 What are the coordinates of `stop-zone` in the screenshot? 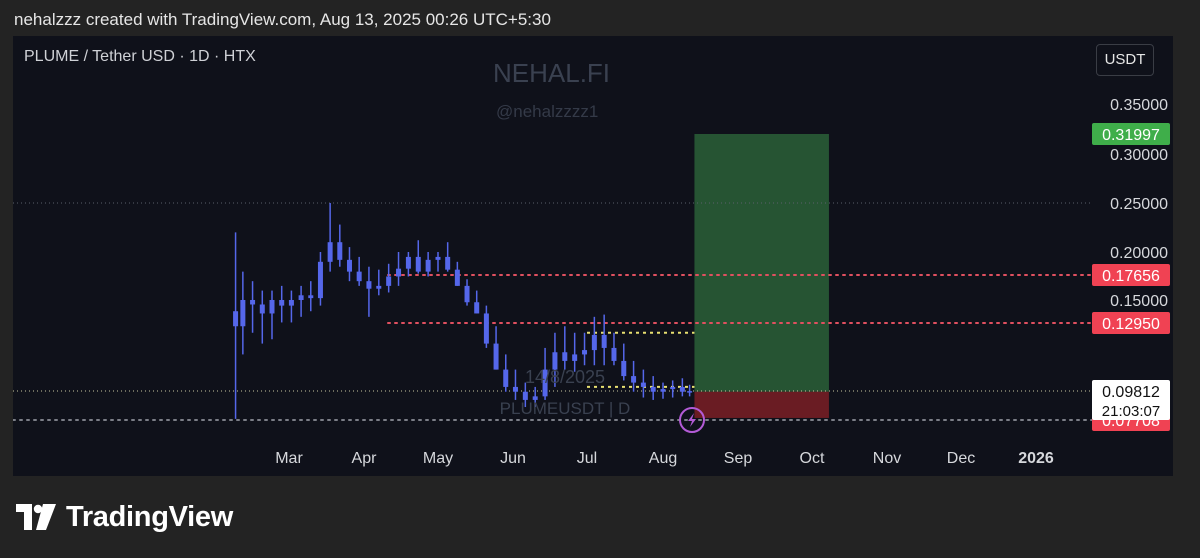 It's located at (761, 404).